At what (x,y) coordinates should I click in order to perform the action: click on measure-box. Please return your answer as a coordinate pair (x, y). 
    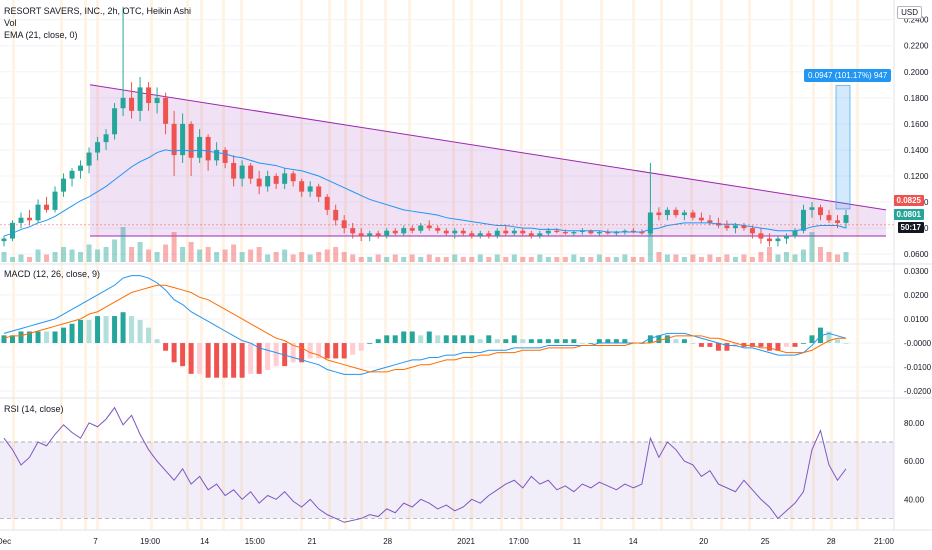
    Looking at the image, I should click on (843, 147).